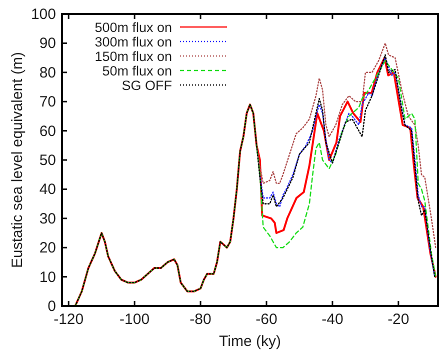  What do you see at coordinates (137, 71) in the screenshot?
I see `legend-label: 50m flux on` at bounding box center [137, 71].